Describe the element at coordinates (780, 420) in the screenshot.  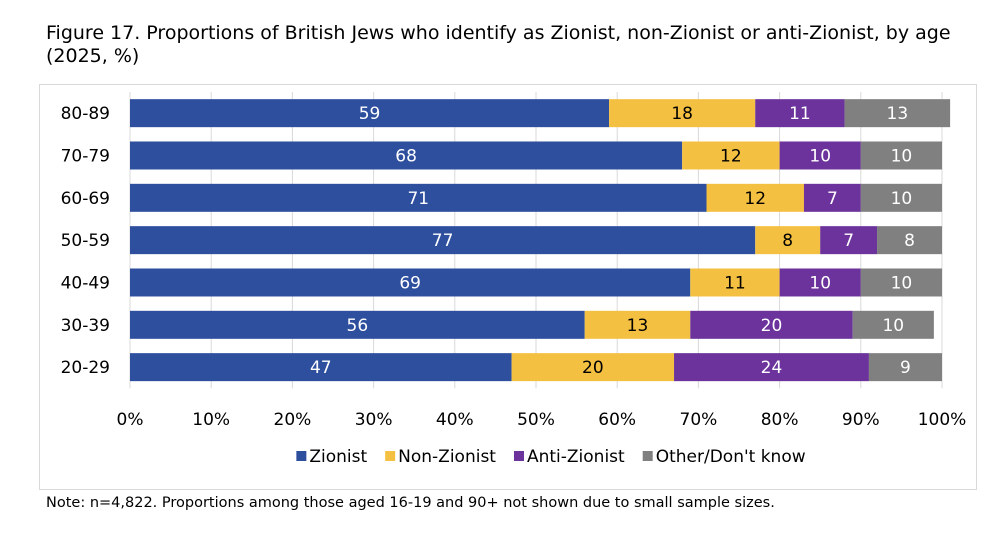
I see `x-tick-label: 80%` at that location.